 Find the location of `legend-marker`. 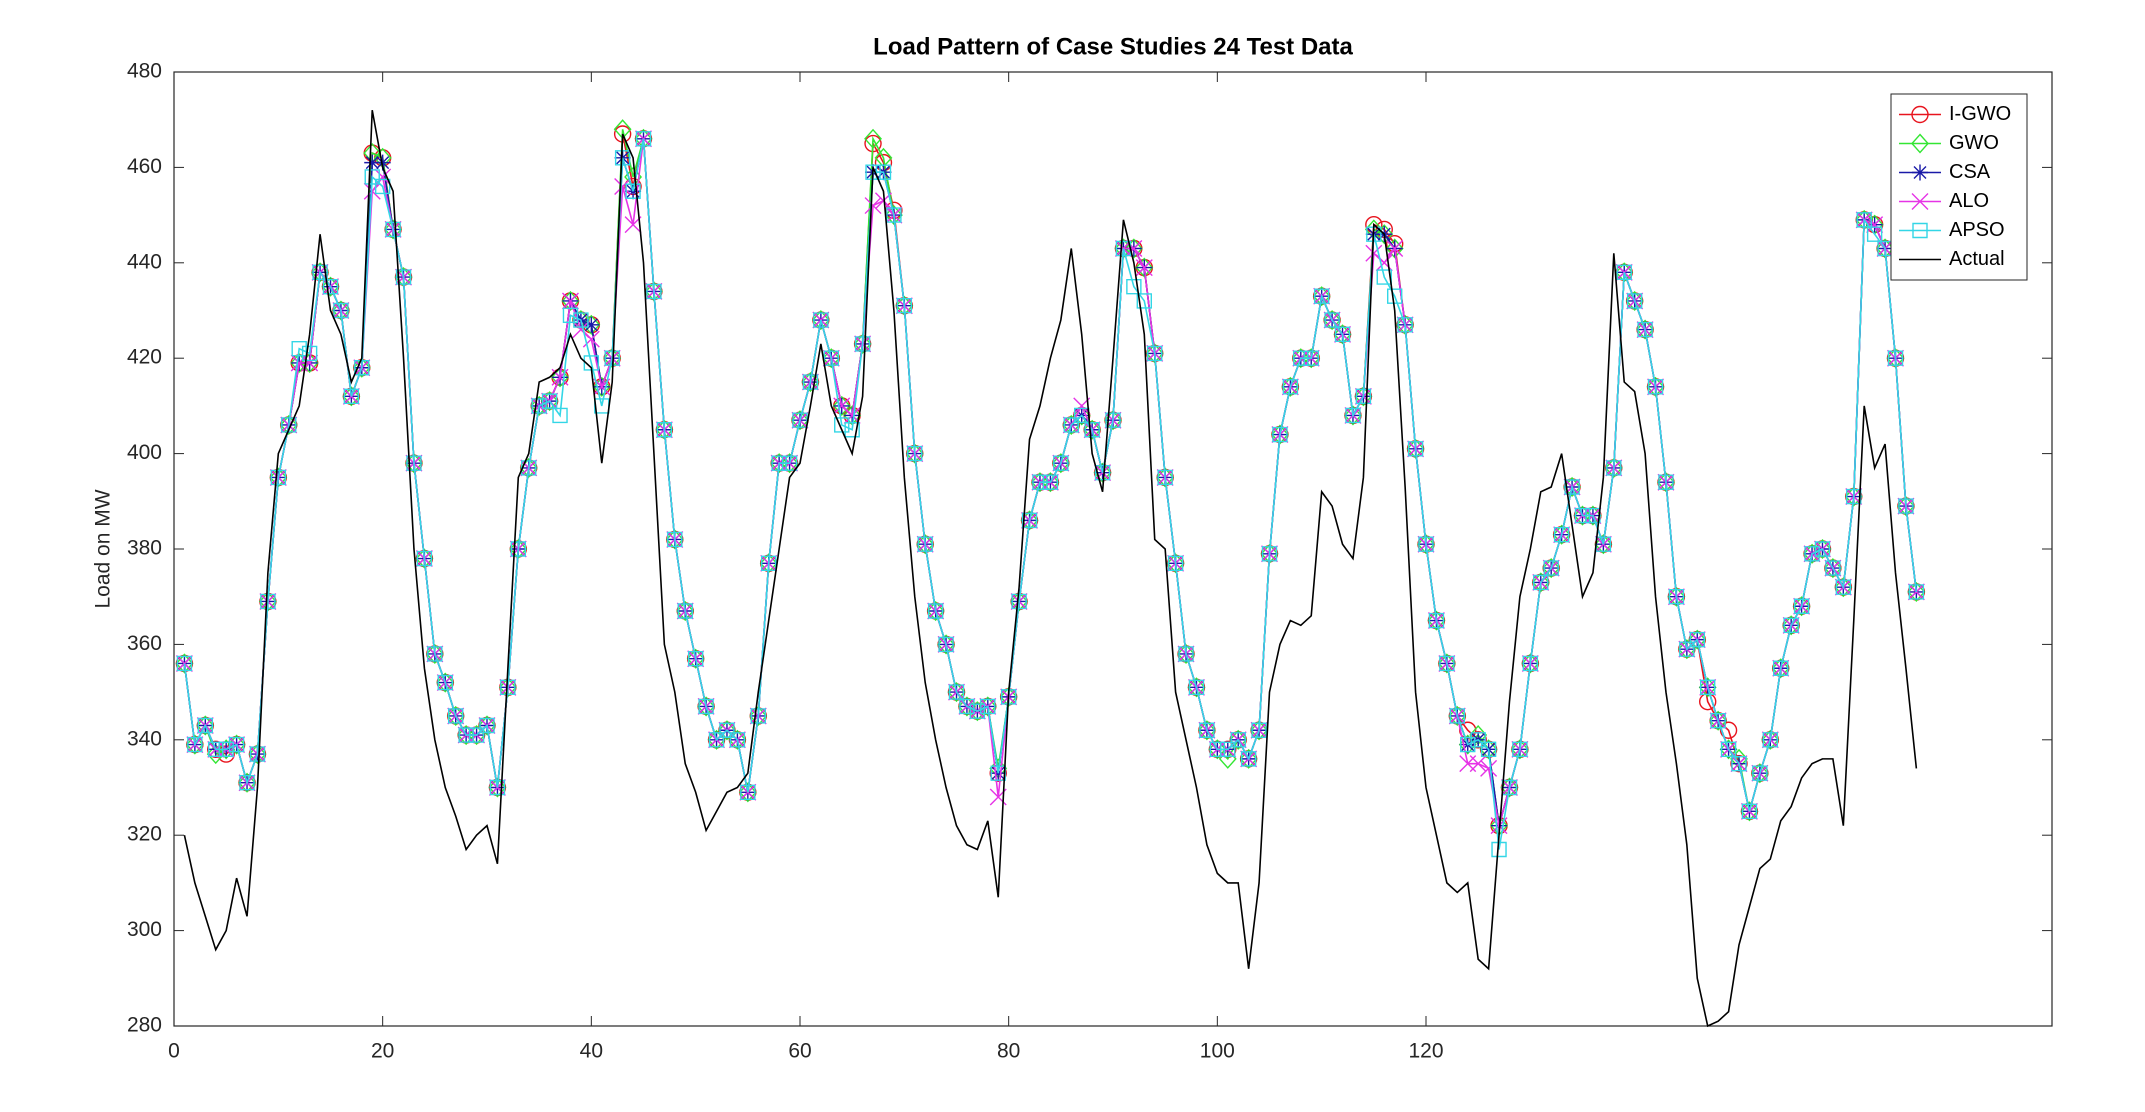

legend-marker is located at coordinates (1920, 201).